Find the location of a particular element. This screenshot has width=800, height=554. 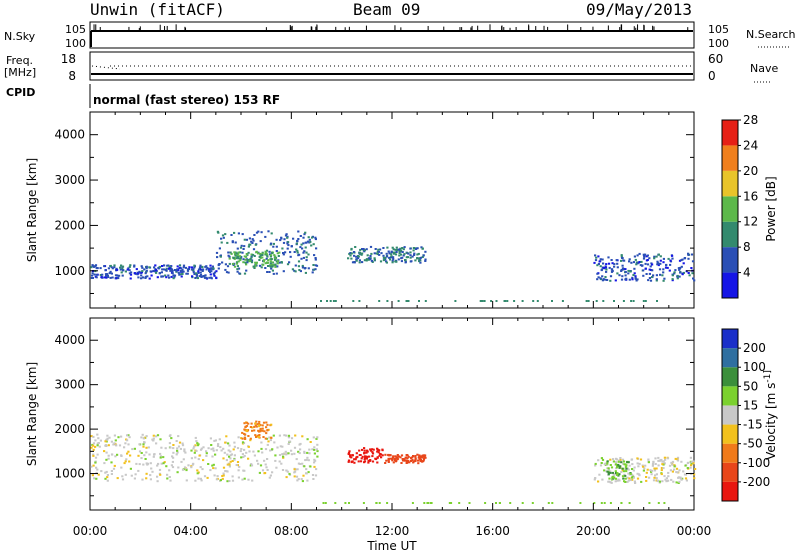

noise-right-tick-high: 105 is located at coordinates (718, 29).